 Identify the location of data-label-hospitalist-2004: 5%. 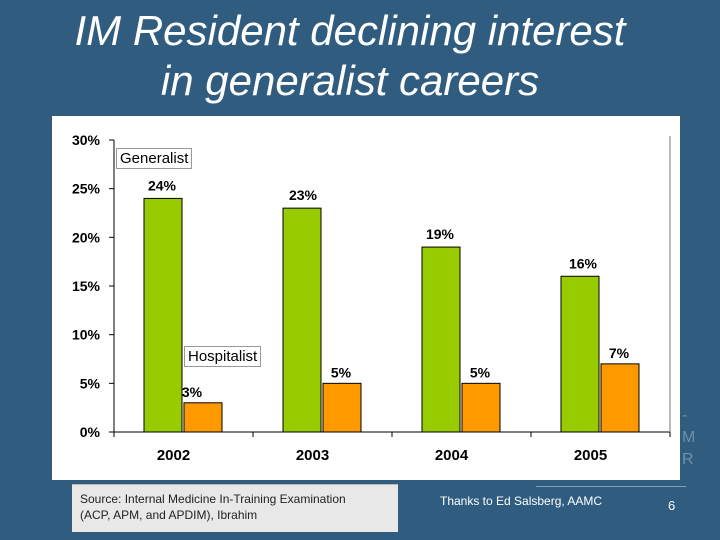
(480, 372).